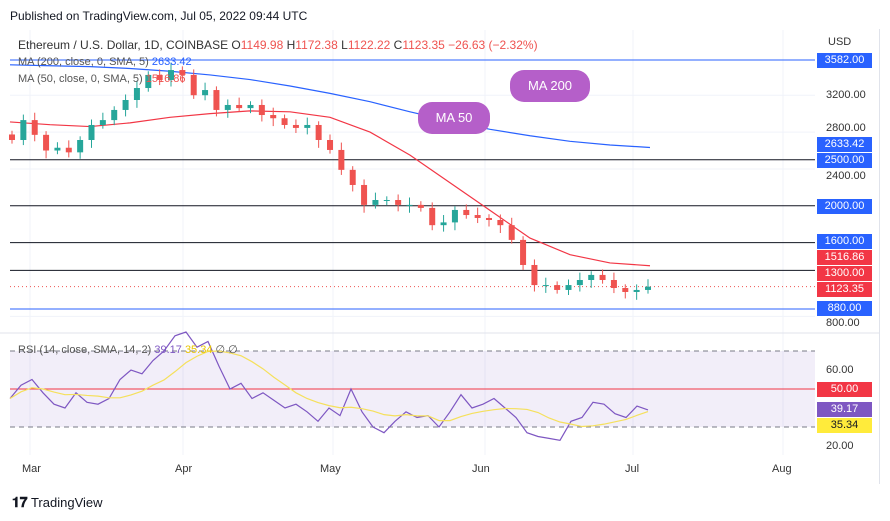  Describe the element at coordinates (330, 106) in the screenshot. I see `ma200-line` at that location.